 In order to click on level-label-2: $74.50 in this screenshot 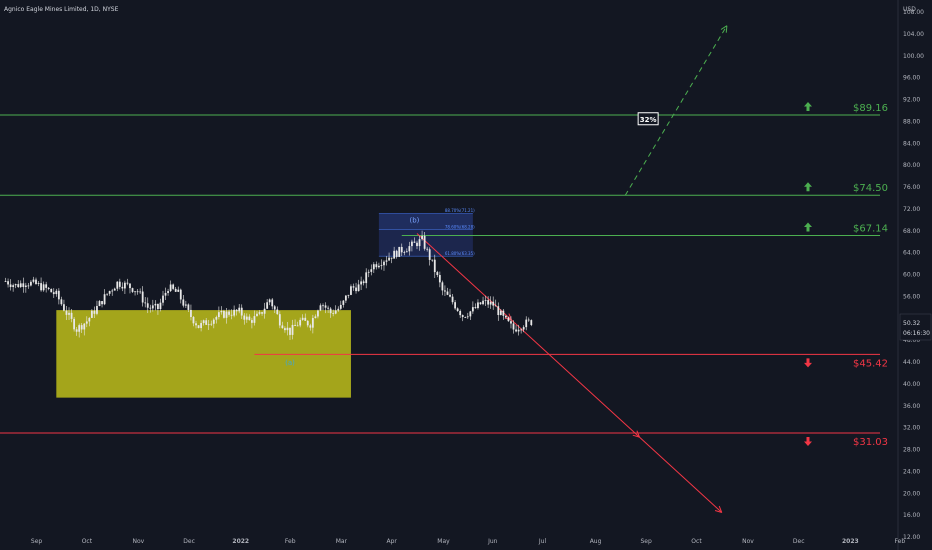, I will do `click(870, 188)`.